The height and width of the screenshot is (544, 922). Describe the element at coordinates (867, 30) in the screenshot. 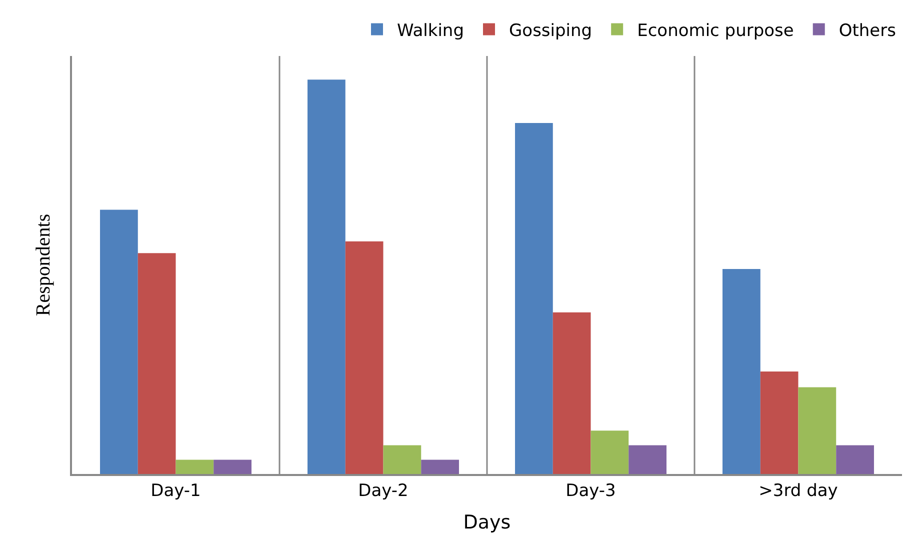

I see `legend-label: Others` at that location.